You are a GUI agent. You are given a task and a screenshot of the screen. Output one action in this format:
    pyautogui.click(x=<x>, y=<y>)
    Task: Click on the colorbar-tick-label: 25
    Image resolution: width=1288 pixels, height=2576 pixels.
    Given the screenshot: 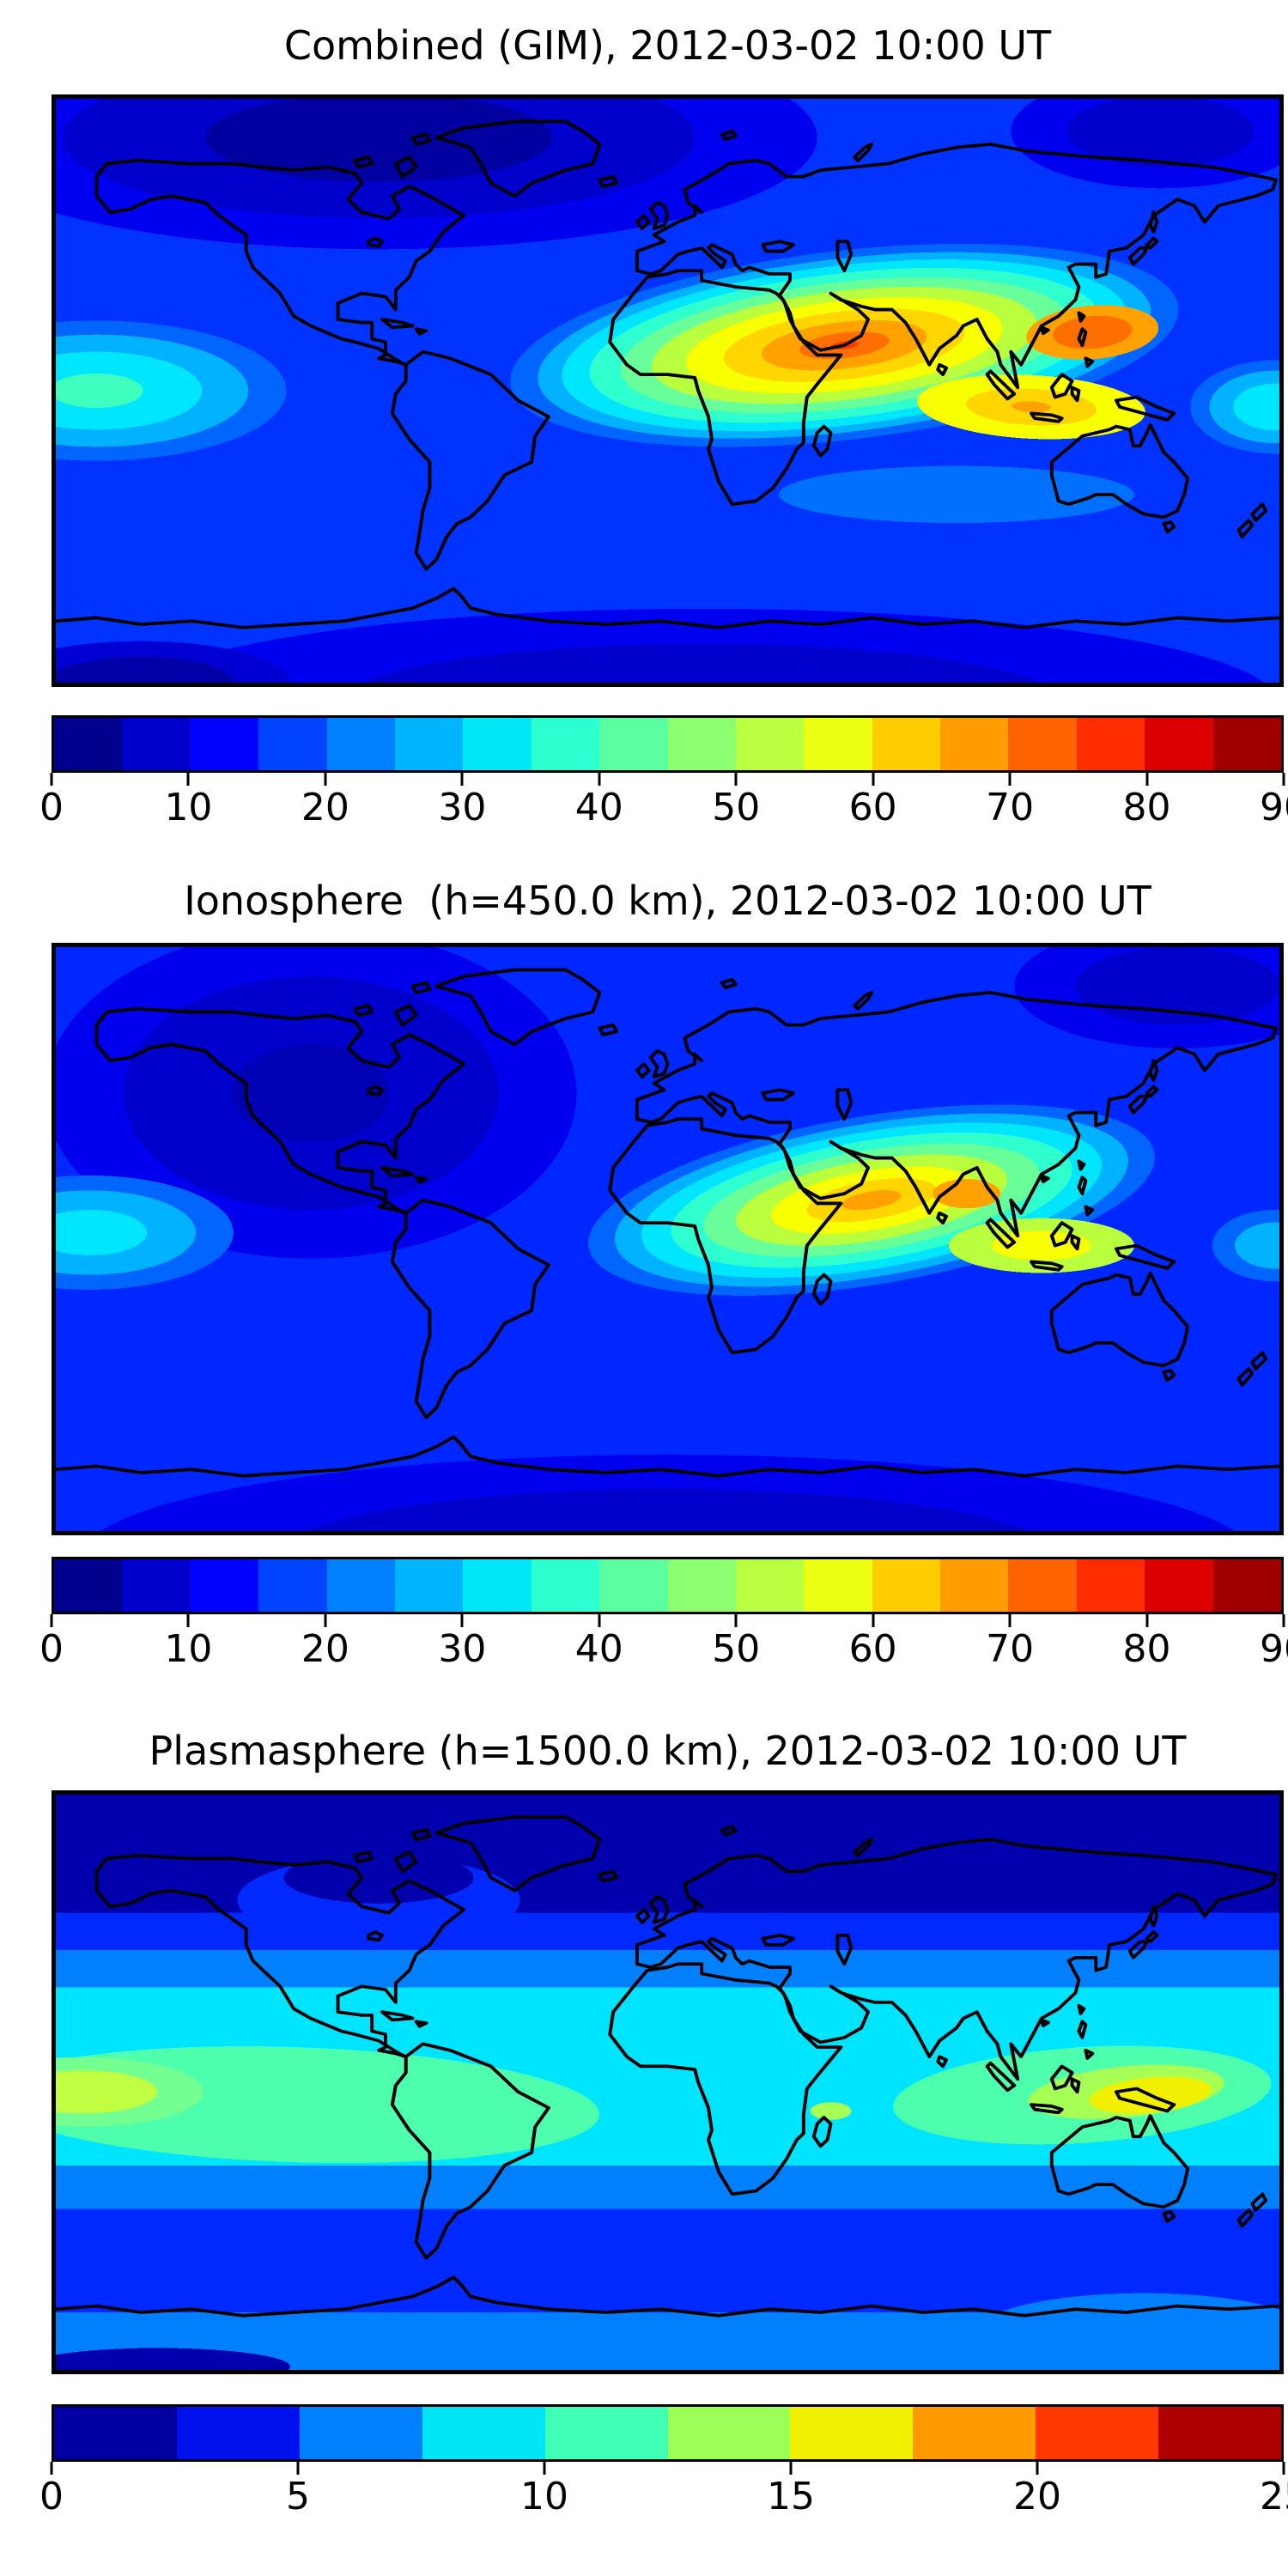 What is the action you would take?
    pyautogui.click(x=1274, y=2496)
    